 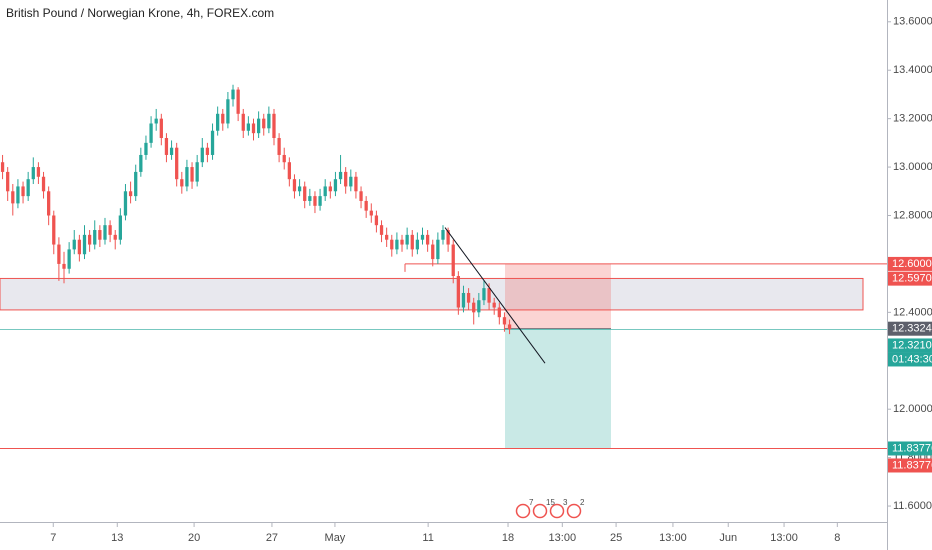 What do you see at coordinates (53, 538) in the screenshot?
I see `x-tick-label: 7` at bounding box center [53, 538].